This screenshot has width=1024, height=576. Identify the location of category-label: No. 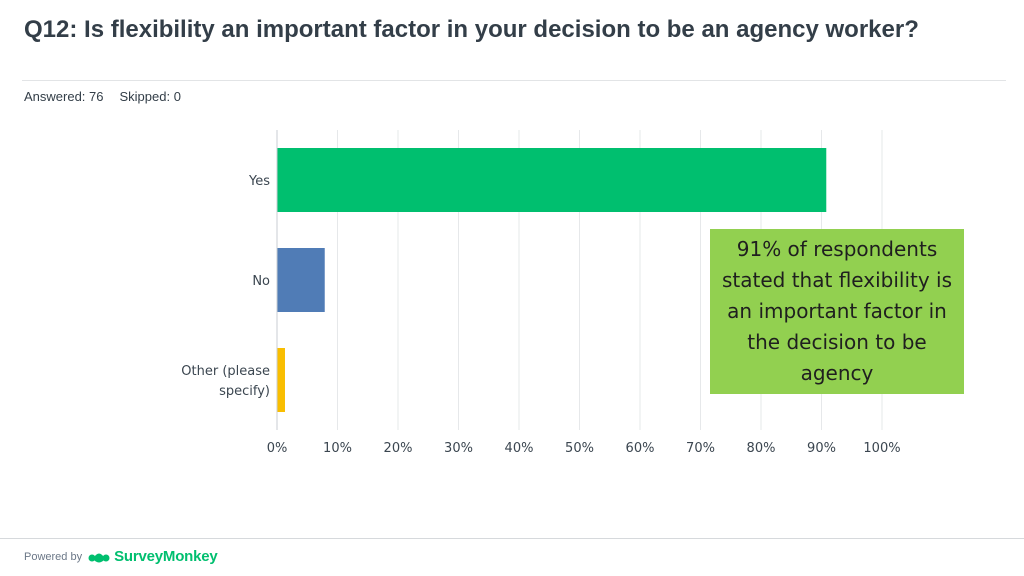
(261, 281).